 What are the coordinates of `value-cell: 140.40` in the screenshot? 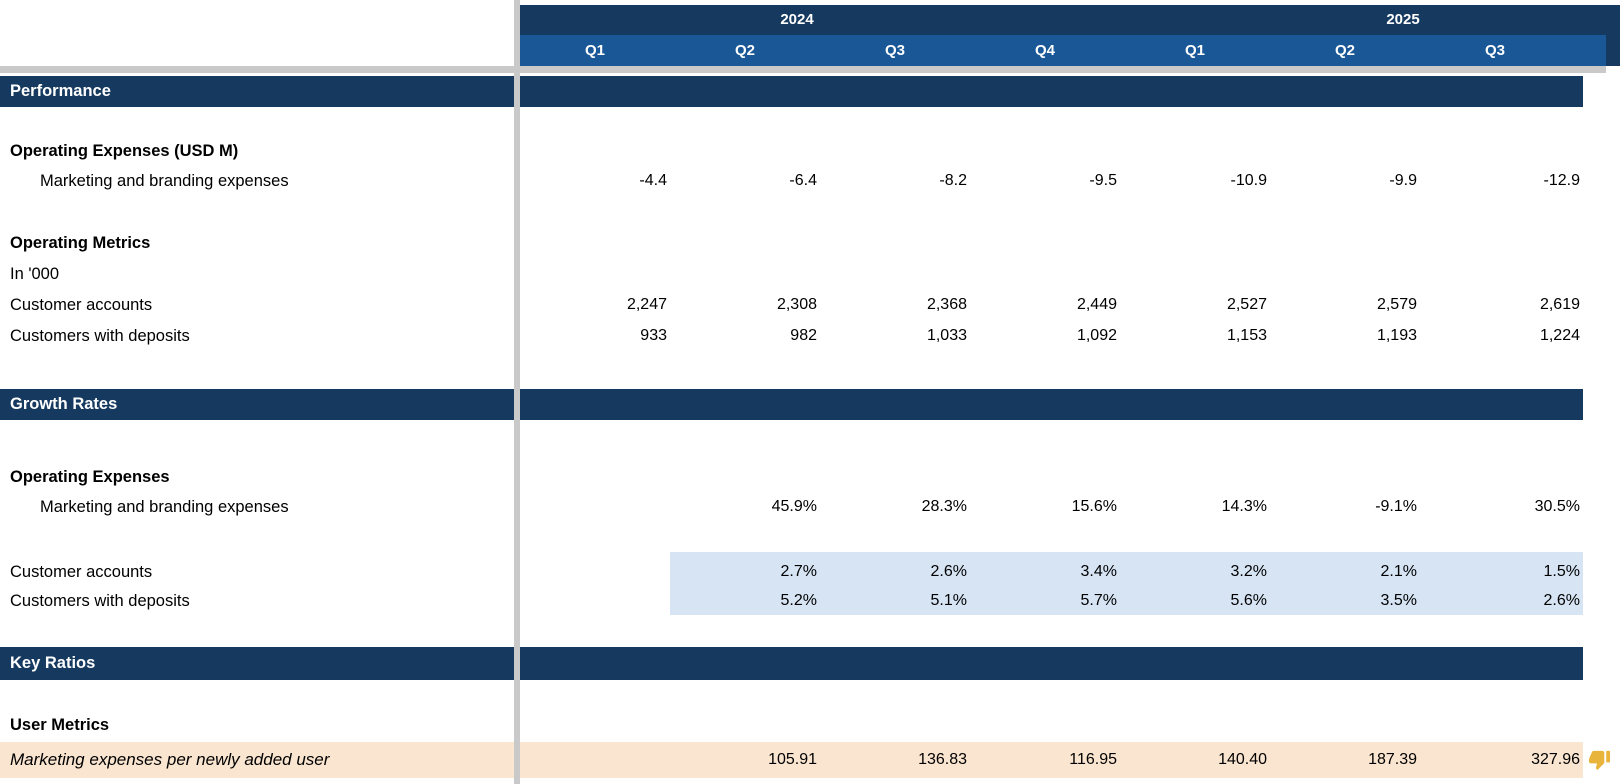 It's located at (1242, 759).